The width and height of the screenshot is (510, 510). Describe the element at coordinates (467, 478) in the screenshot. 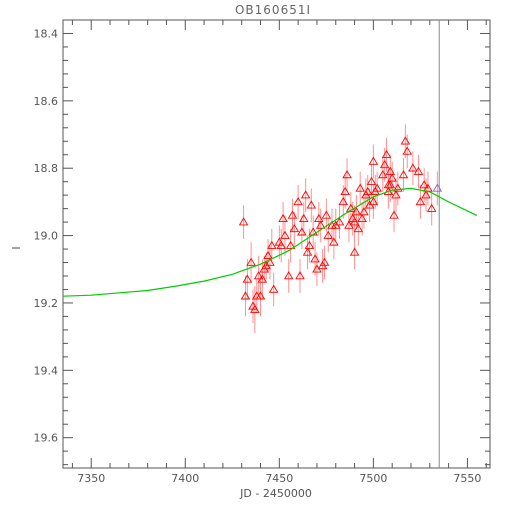

I see `x-tick-label: 7550` at that location.